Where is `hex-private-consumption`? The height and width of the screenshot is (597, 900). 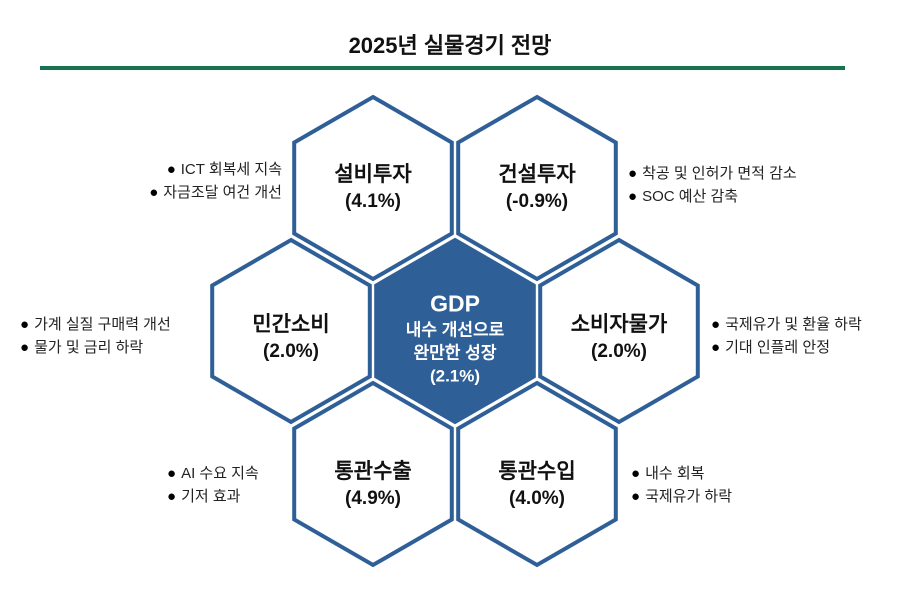
hex-private-consumption is located at coordinates (291, 331).